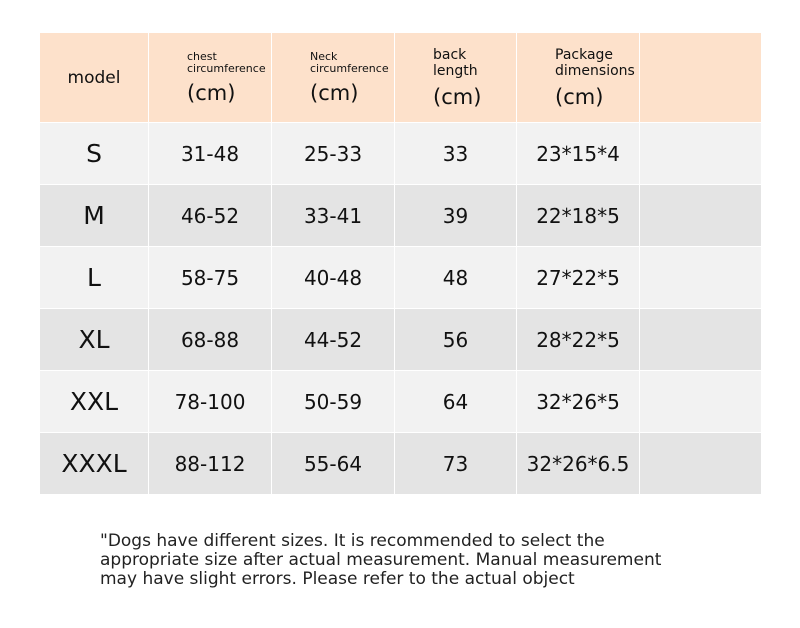 This screenshot has width=800, height=628. What do you see at coordinates (94, 215) in the screenshot?
I see `model-cell: M` at bounding box center [94, 215].